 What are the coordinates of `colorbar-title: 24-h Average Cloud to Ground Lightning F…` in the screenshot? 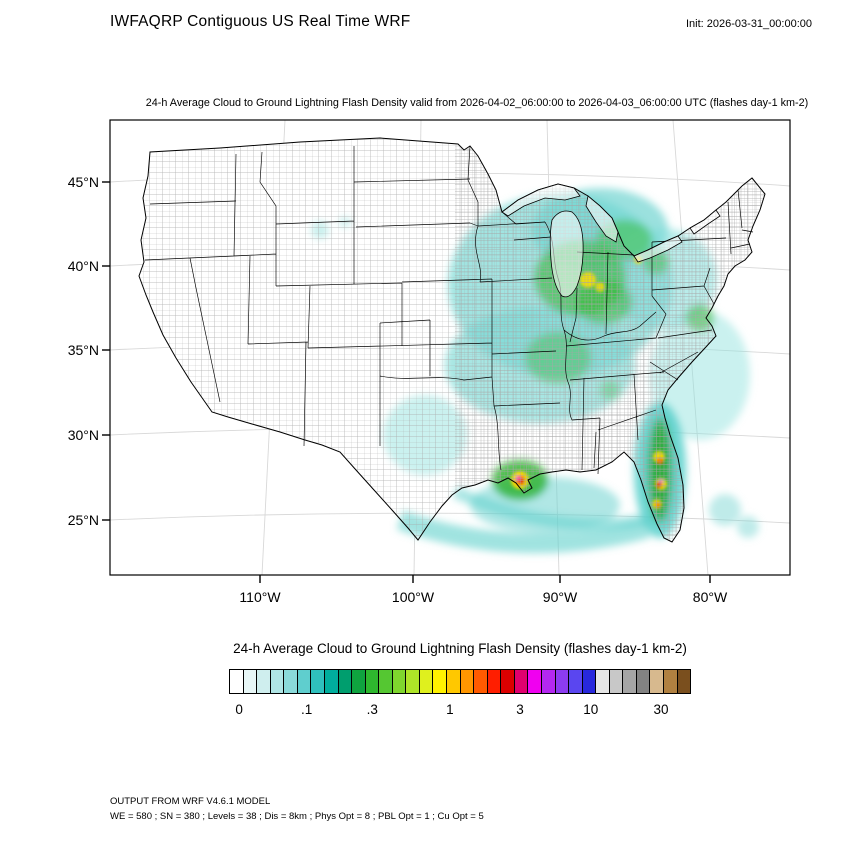 It's located at (460, 648).